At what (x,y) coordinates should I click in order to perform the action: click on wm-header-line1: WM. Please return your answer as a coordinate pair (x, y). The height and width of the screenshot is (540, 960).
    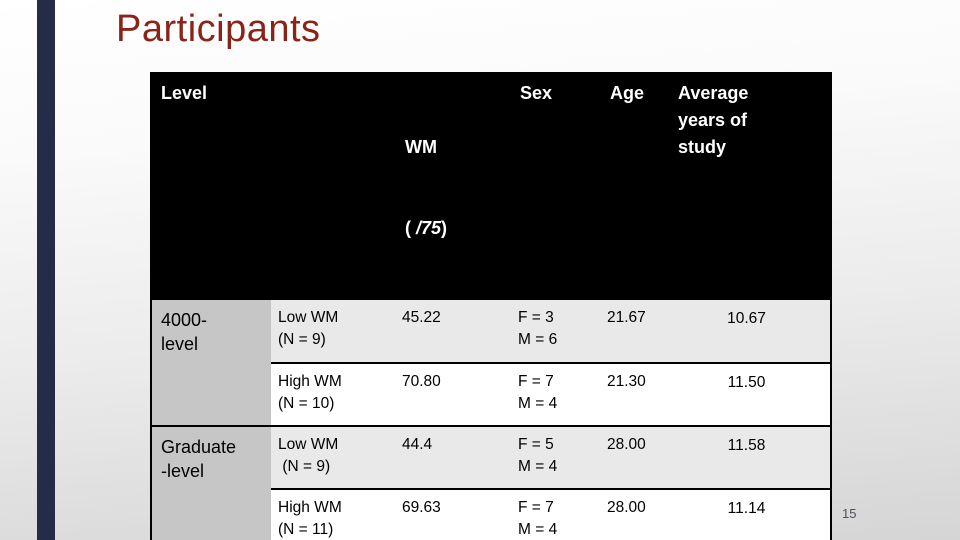
    Looking at the image, I should click on (421, 147).